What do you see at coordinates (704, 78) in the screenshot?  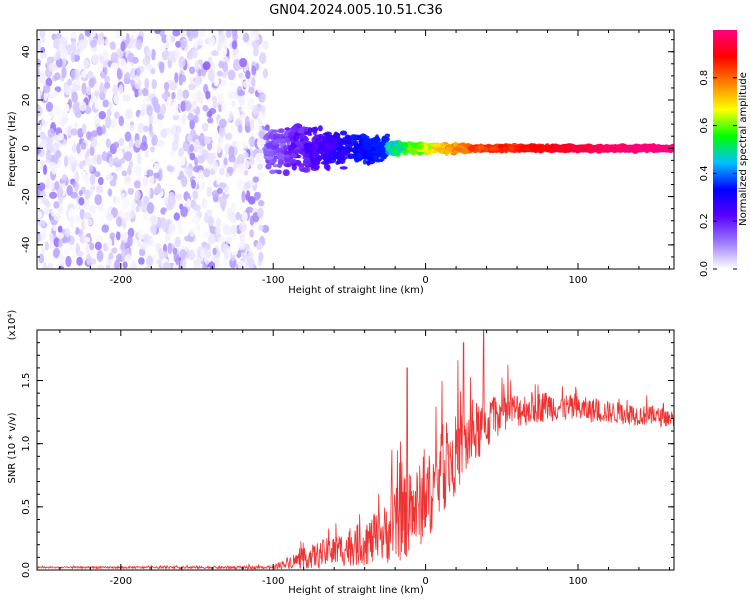 I see `colorbar-tick-label: 0.8` at bounding box center [704, 78].